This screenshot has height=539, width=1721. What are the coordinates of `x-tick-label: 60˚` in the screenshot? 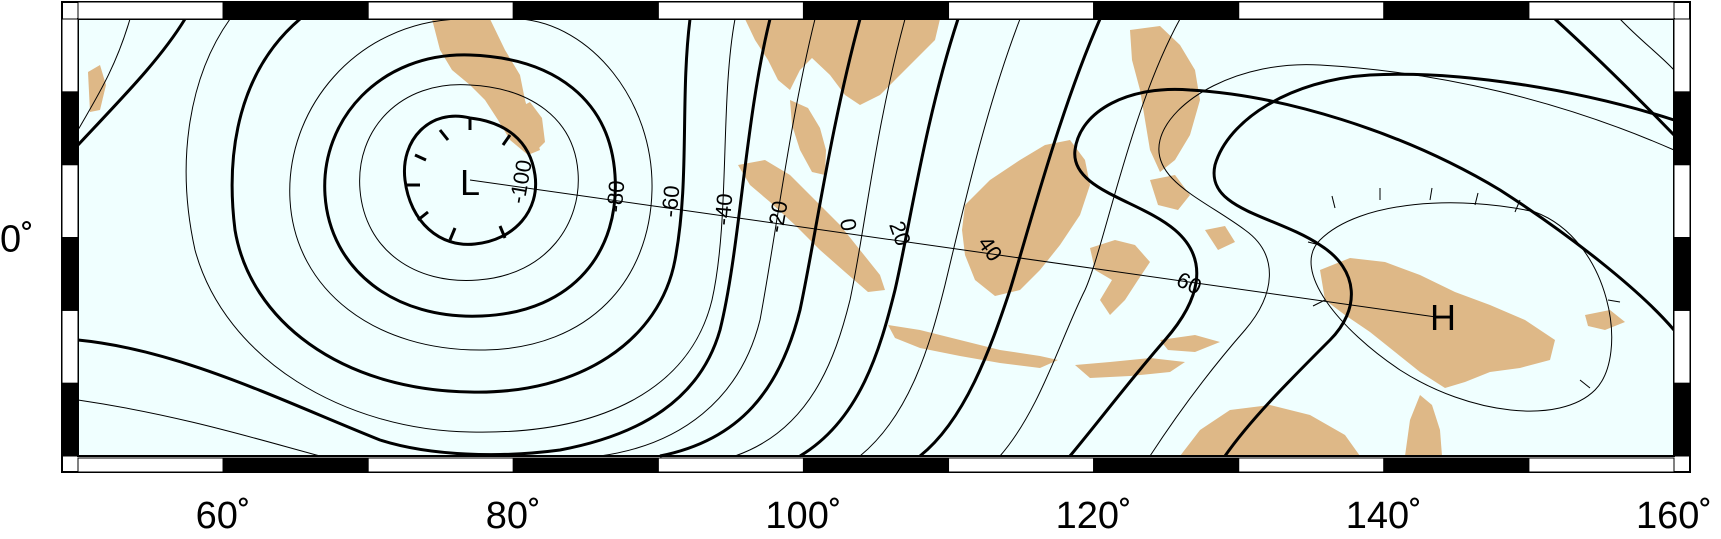 It's located at (223, 516).